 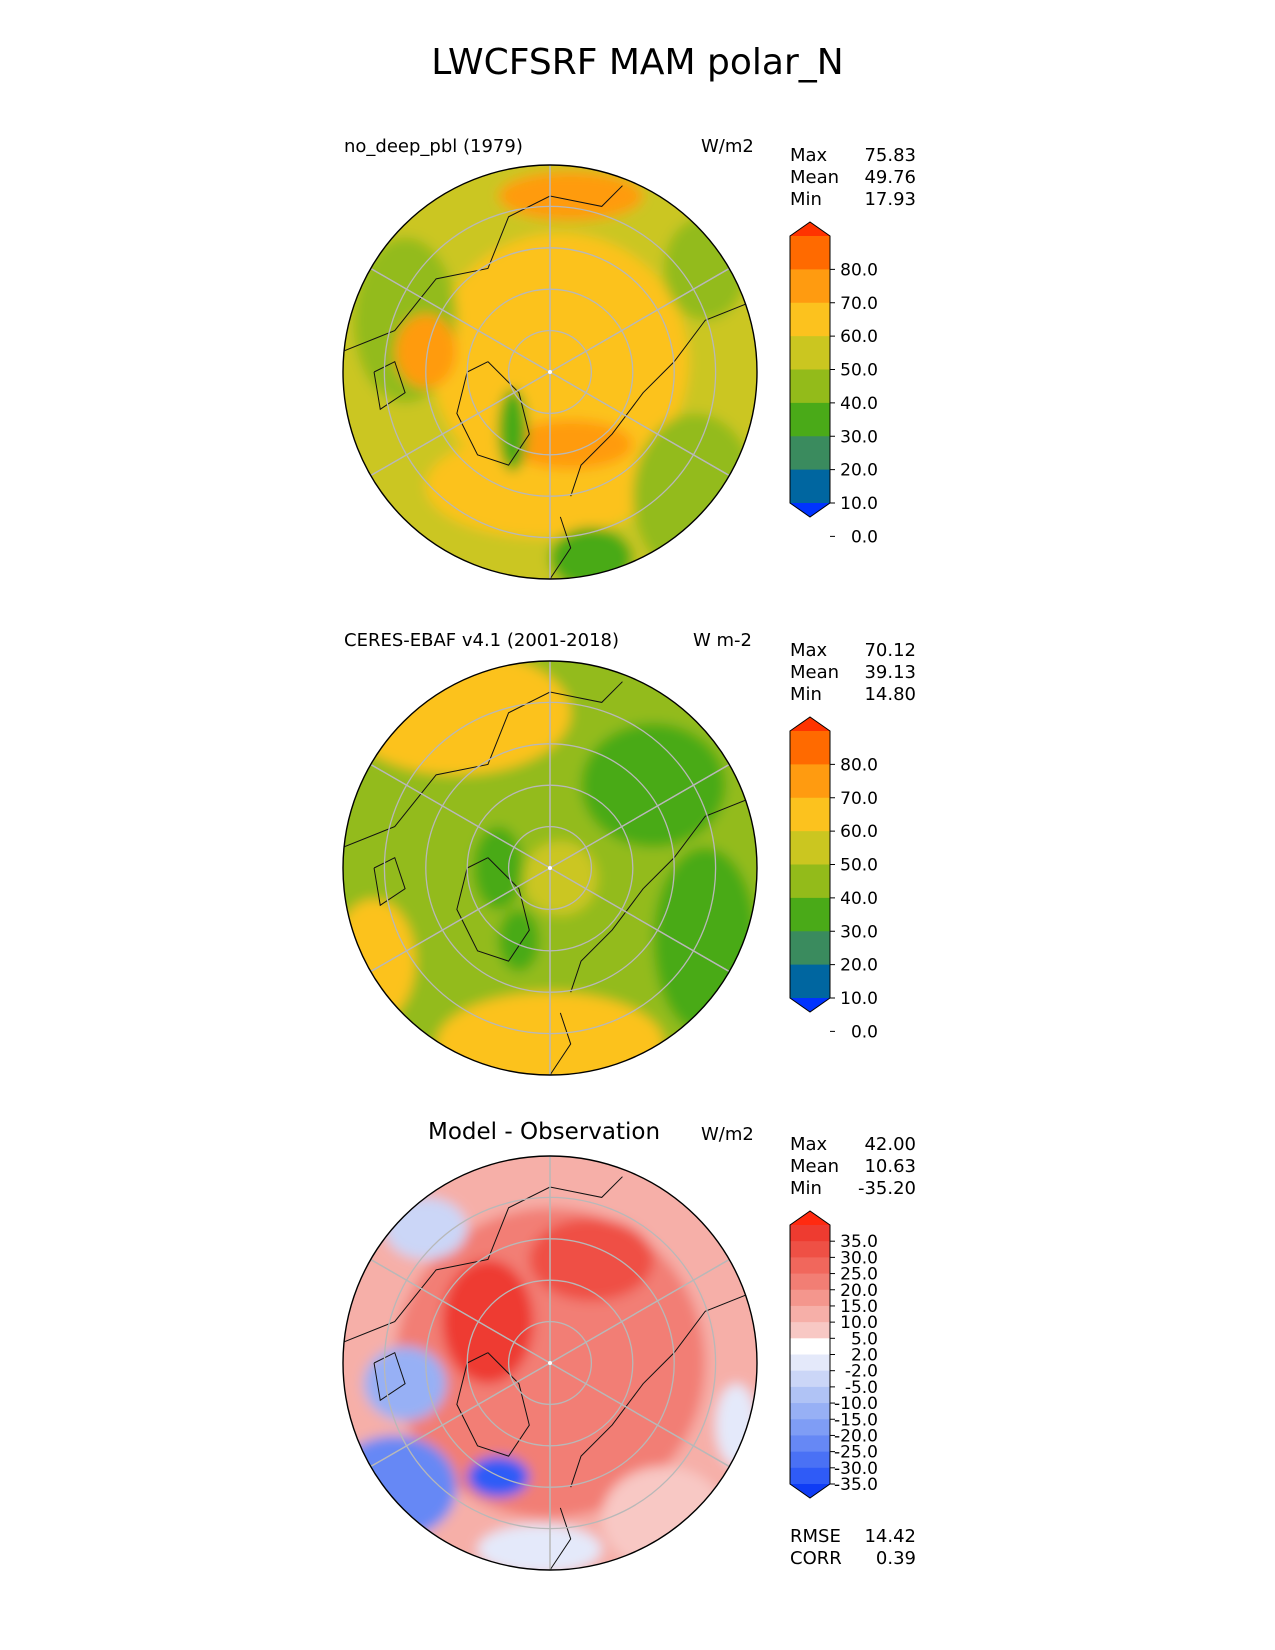 What do you see at coordinates (861, 1388) in the screenshot?
I see `colorbar-tick-label: -5.0` at bounding box center [861, 1388].